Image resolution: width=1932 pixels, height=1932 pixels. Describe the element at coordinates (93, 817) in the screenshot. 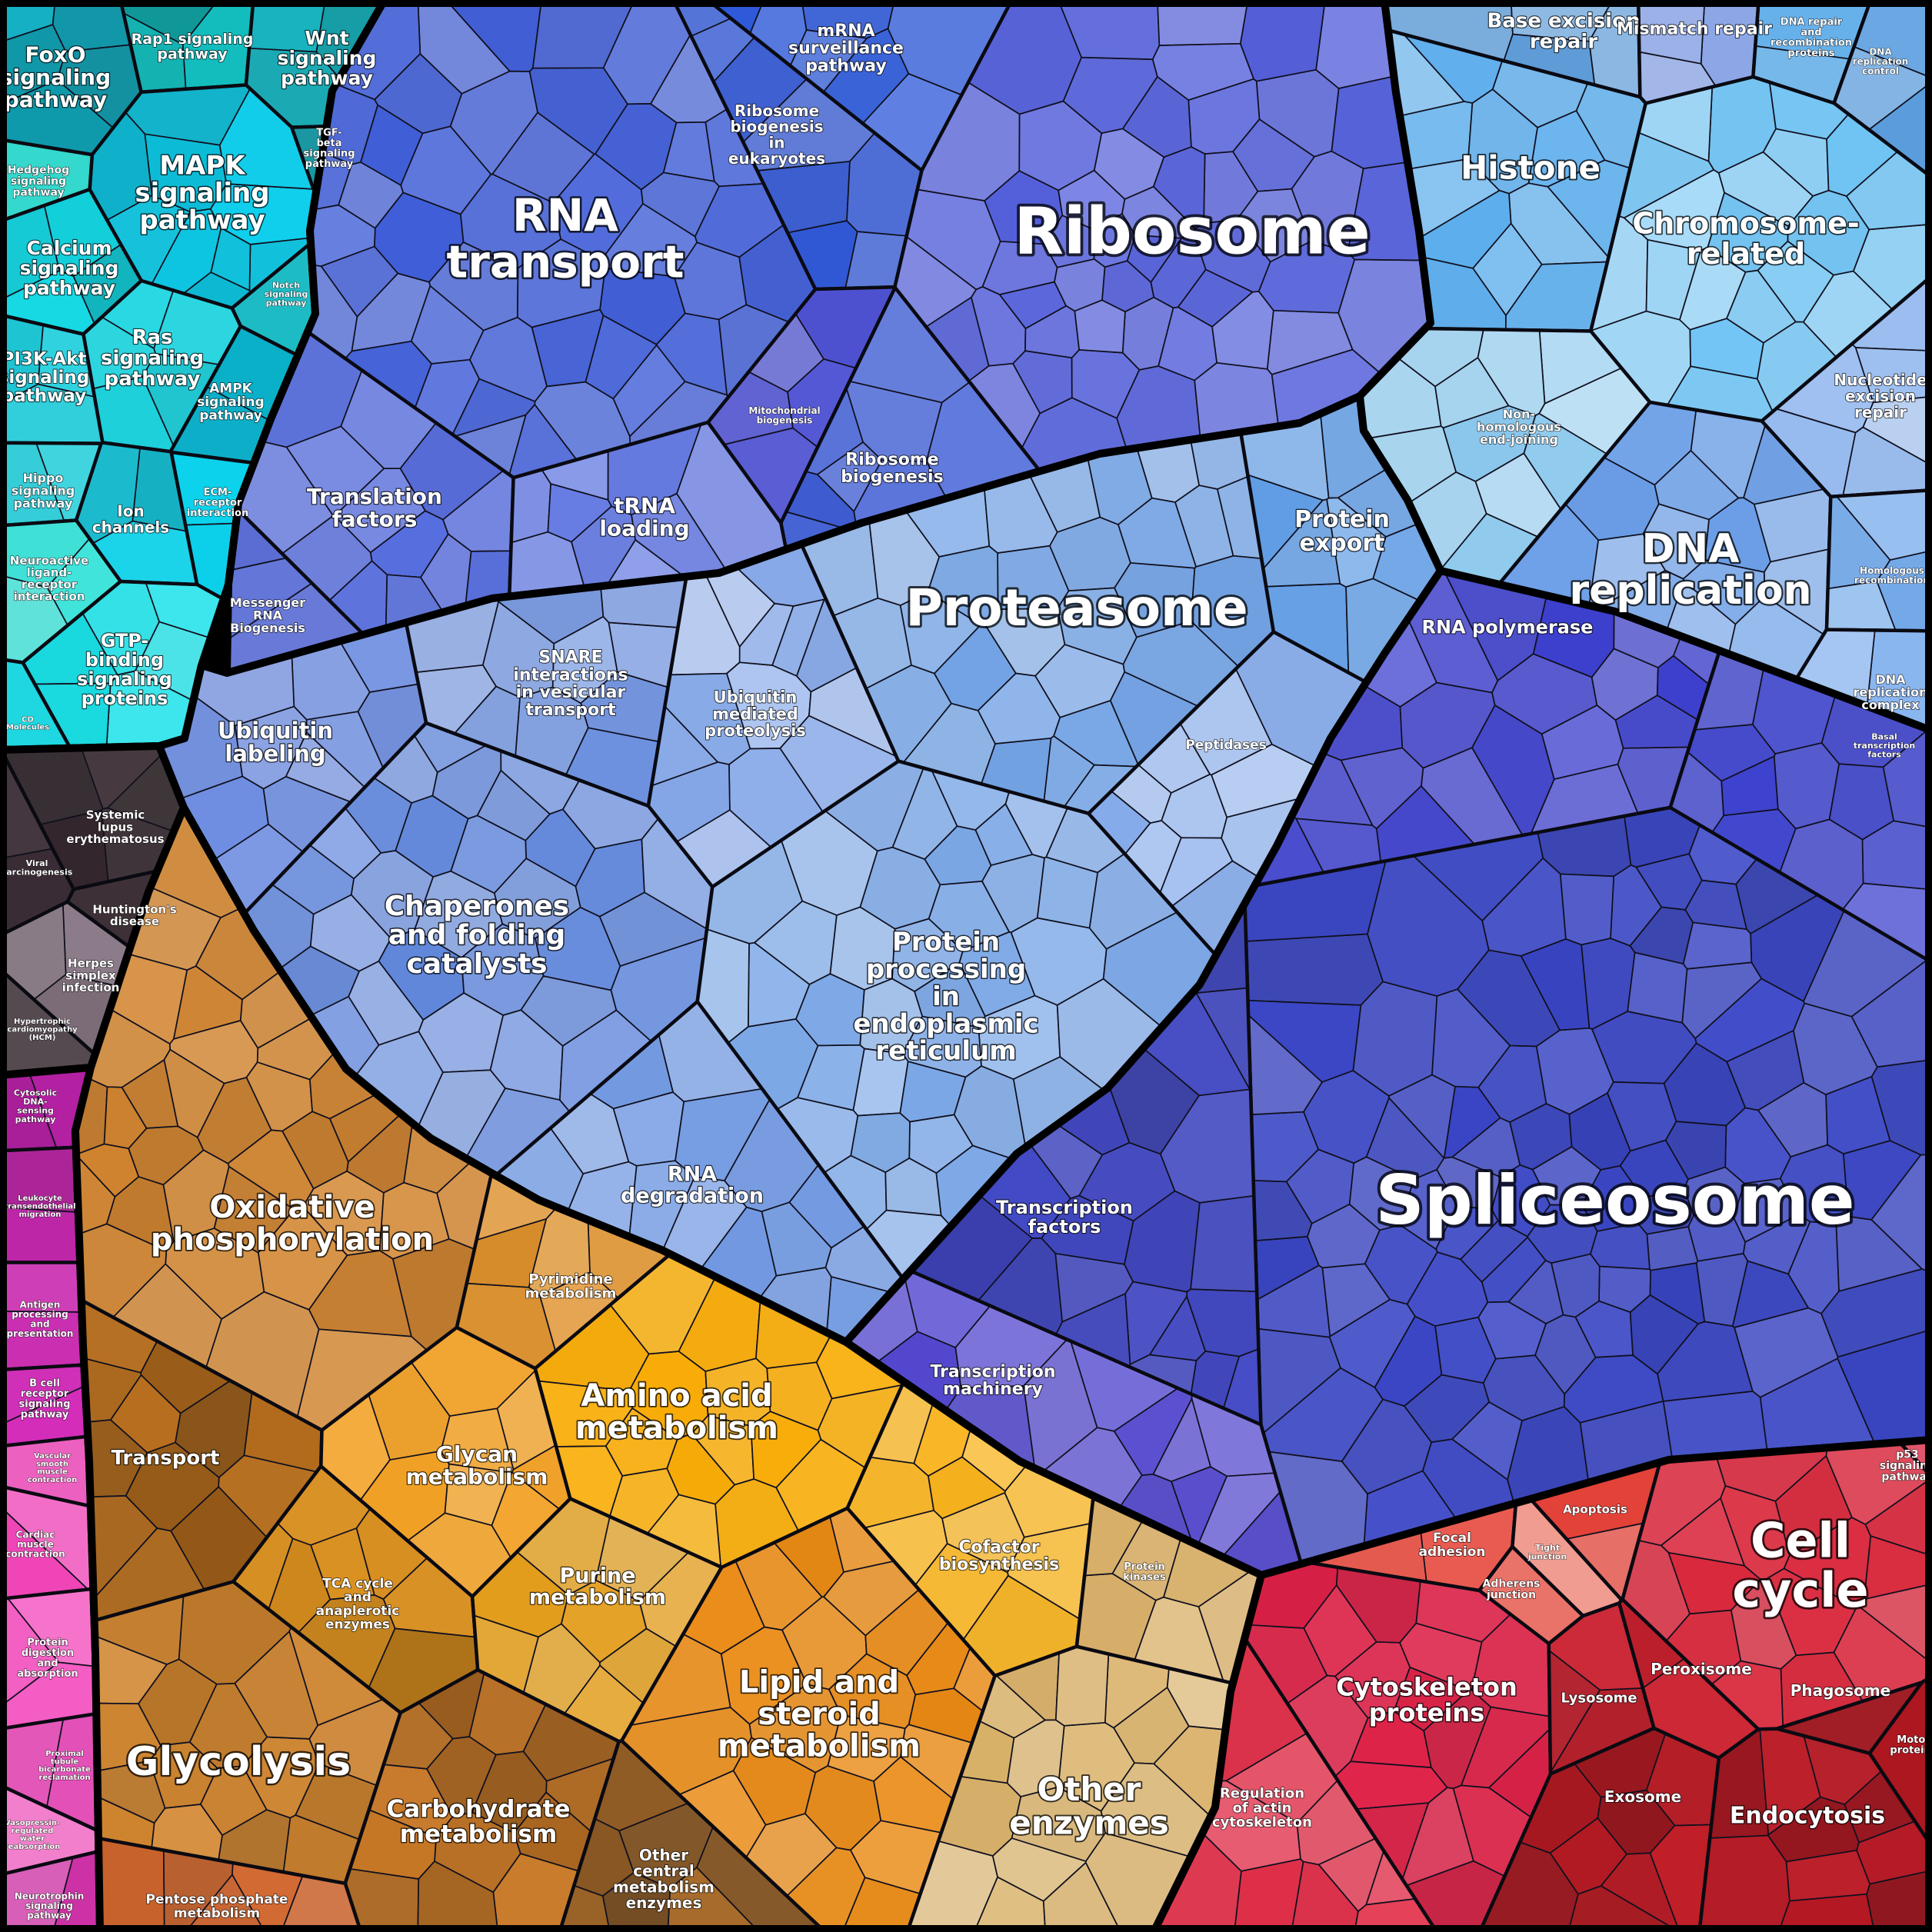

I see `region-systemic-lupus-erythematosus` at that location.